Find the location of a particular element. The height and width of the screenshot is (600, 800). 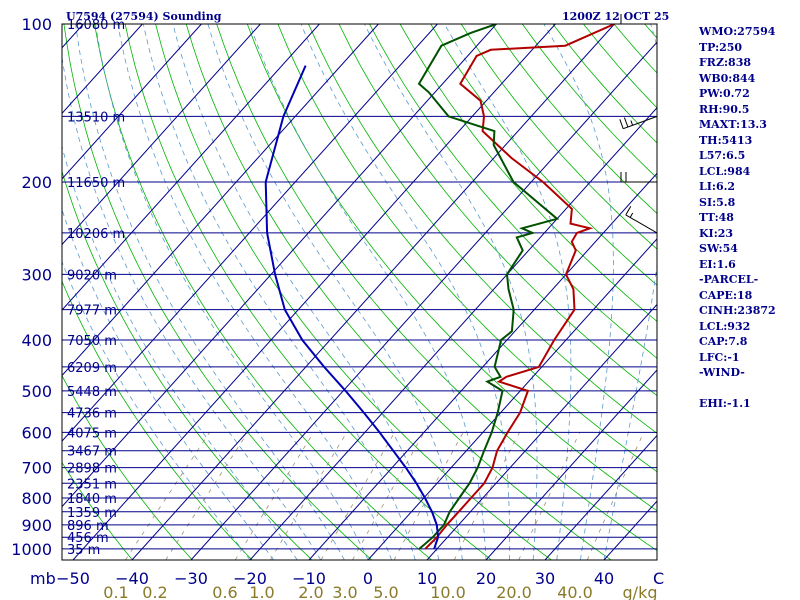

temperature-tick-label: −20 is located at coordinates (250, 578).